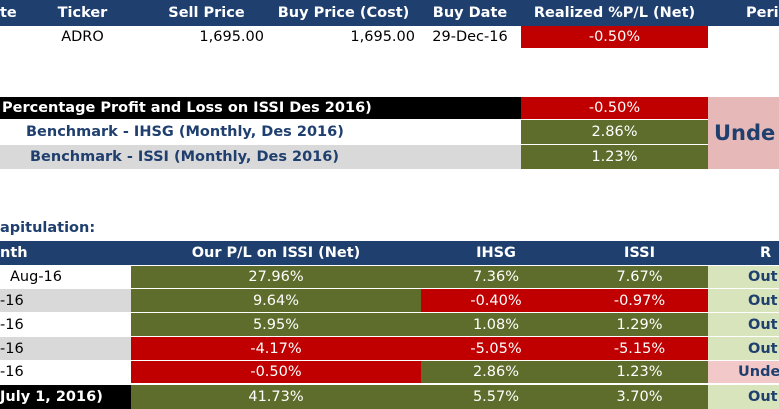 This screenshot has height=409, width=779. Describe the element at coordinates (743, 253) in the screenshot. I see `recap-header-result: R` at that location.